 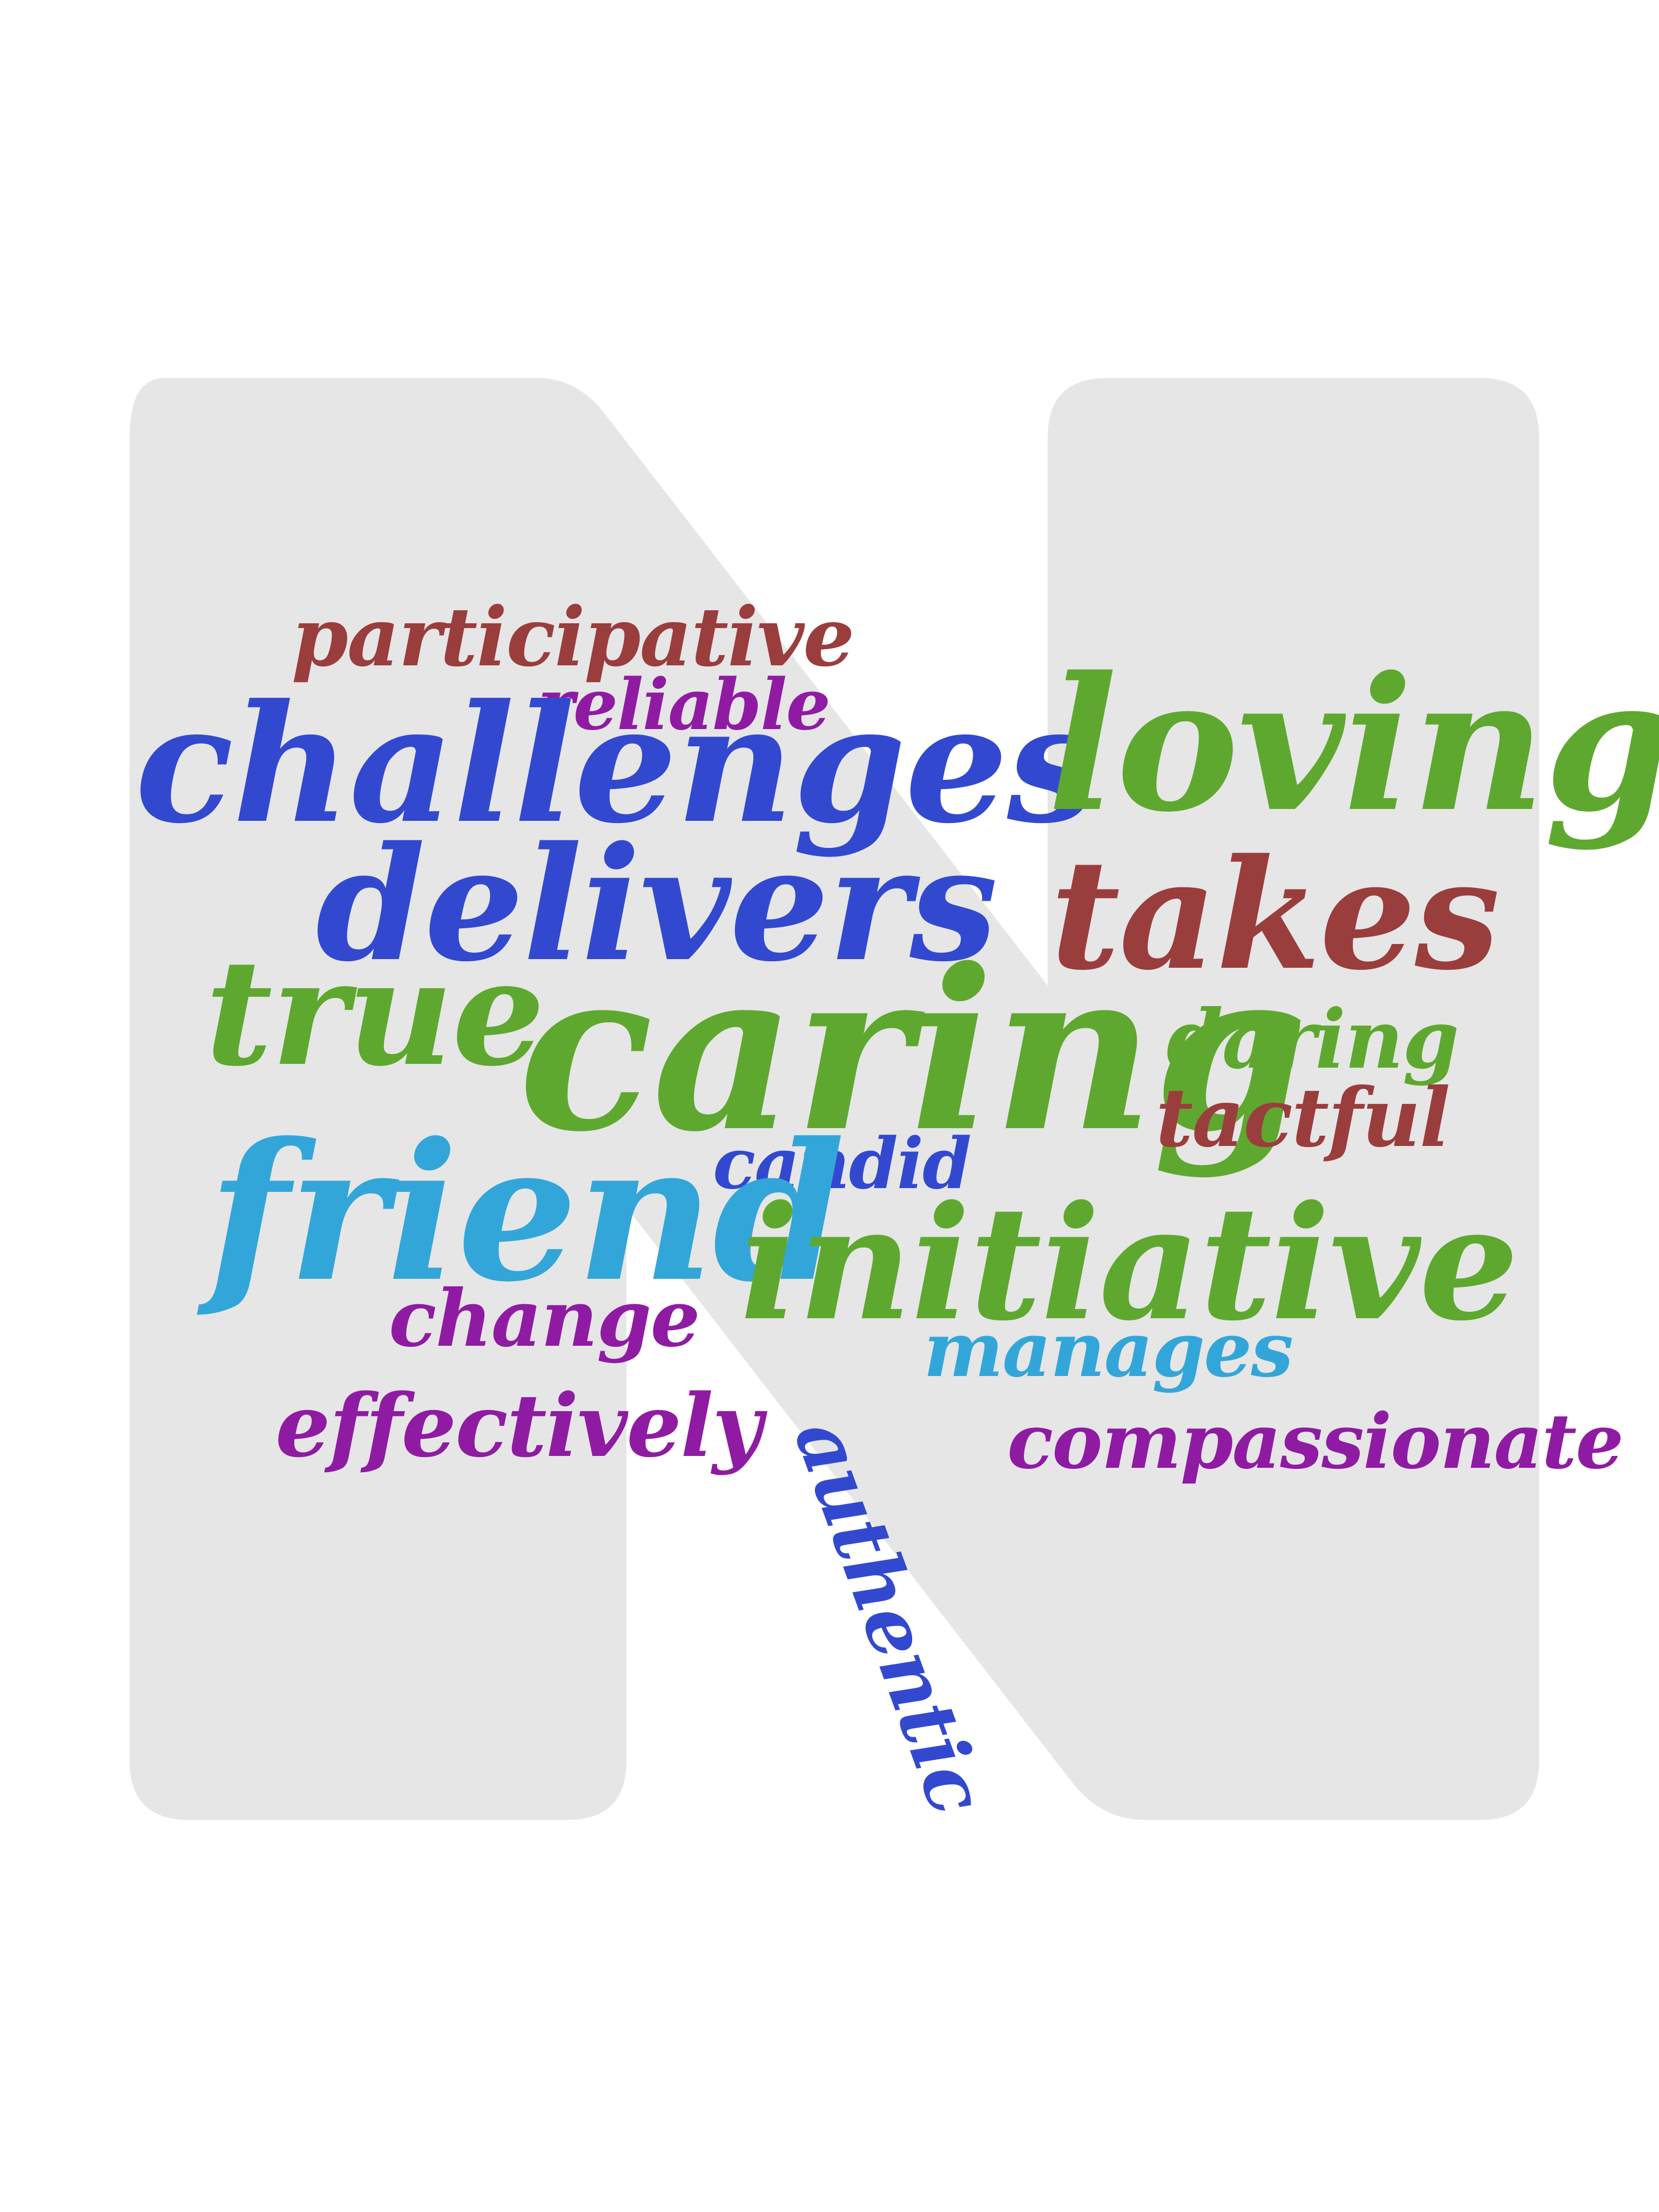 What do you see at coordinates (1353, 745) in the screenshot?
I see `word-loving: loving` at bounding box center [1353, 745].